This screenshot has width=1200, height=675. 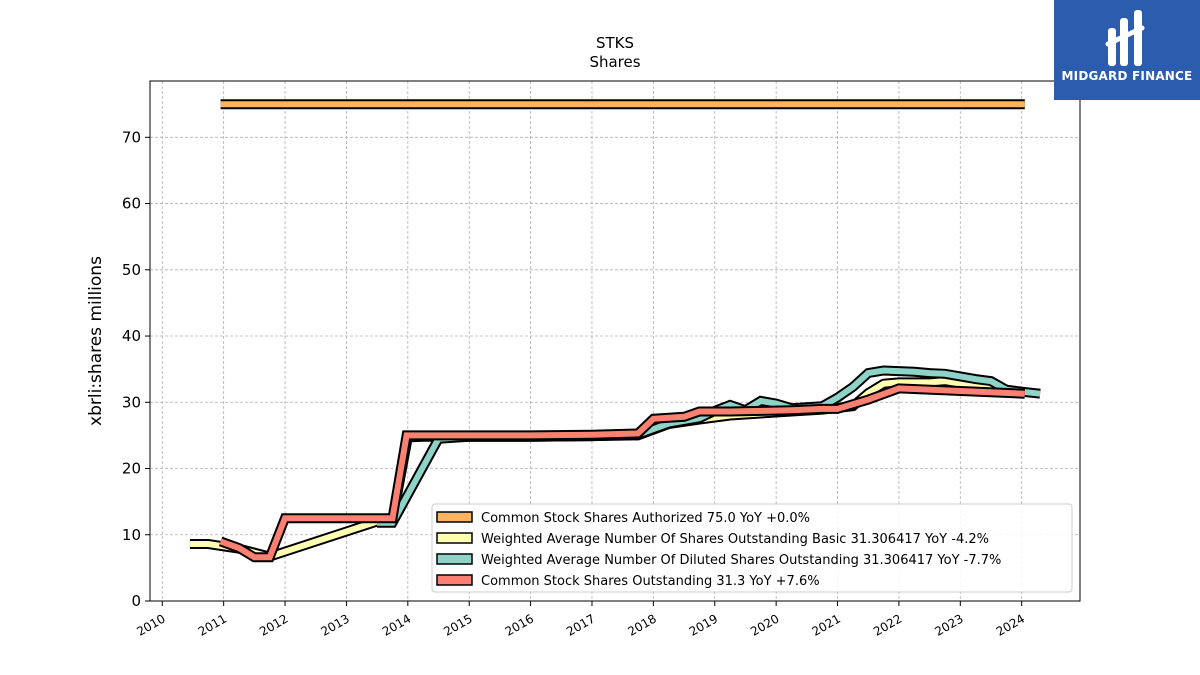 I want to click on brand-mark-icon, so click(x=1125, y=38).